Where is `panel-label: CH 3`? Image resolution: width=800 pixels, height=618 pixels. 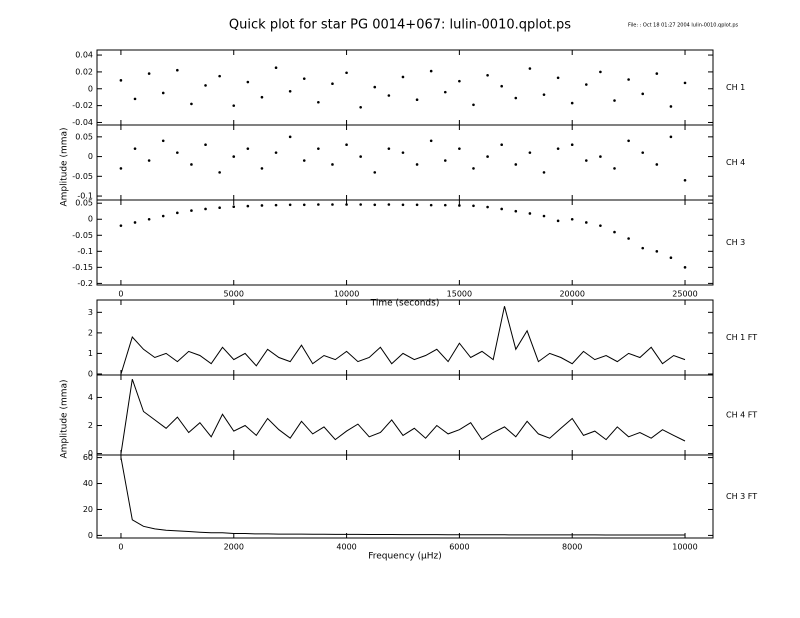
panel-label: CH 3 is located at coordinates (735, 242).